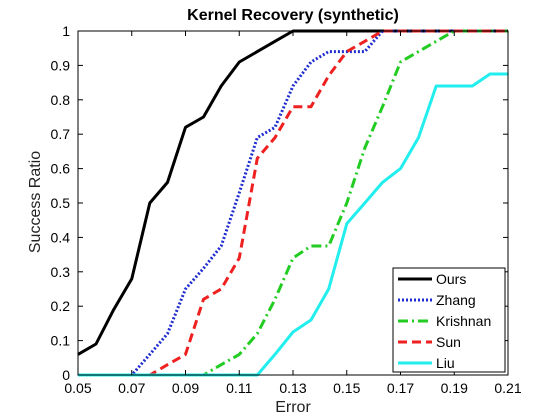 The width and height of the screenshot is (560, 420). I want to click on x-axis-title: Error, so click(293, 407).